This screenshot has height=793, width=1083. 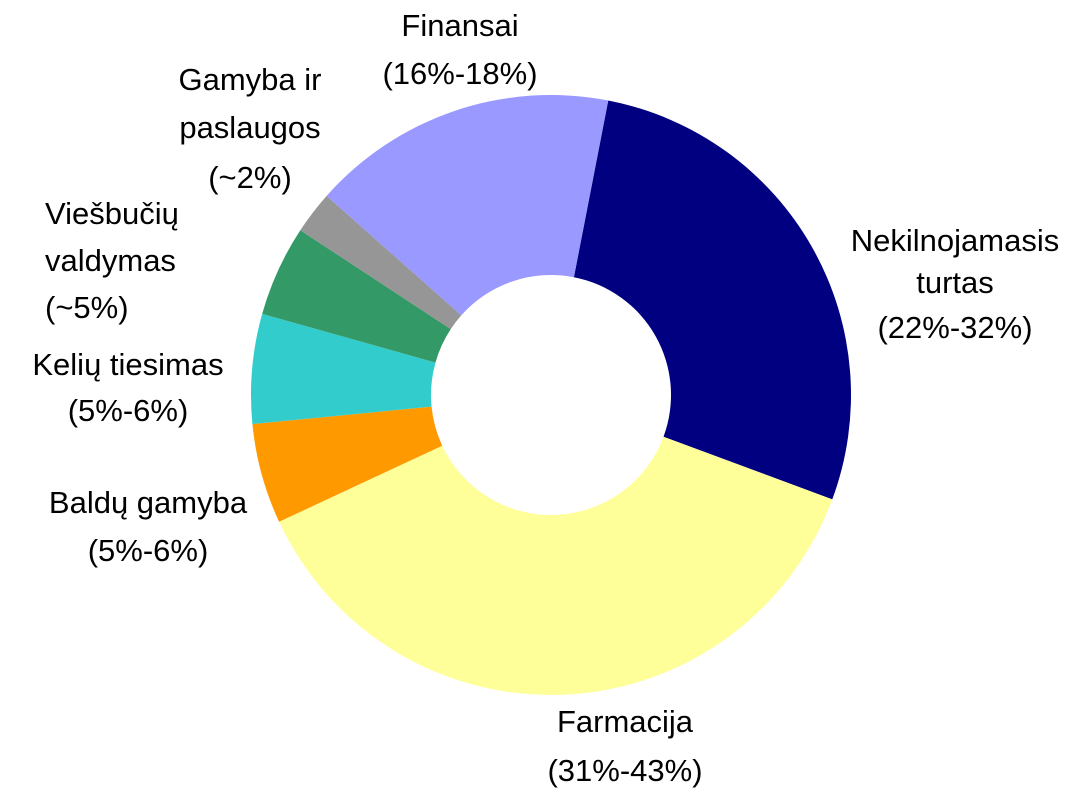 What do you see at coordinates (954, 327) in the screenshot?
I see `slice-label: (22%-32%)` at bounding box center [954, 327].